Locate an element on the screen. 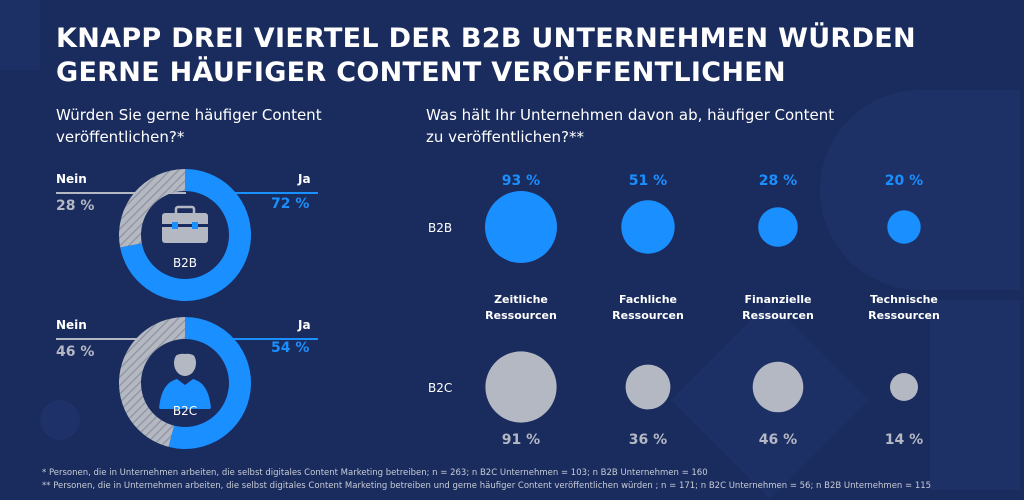  donut-b2c-yes-value: 54 % is located at coordinates (290, 348).